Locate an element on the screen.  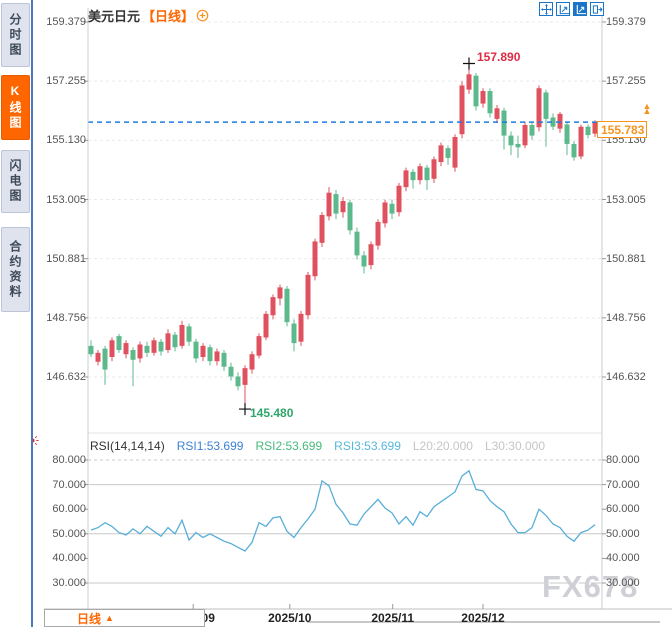
sidebar-tab-2: K线图 is located at coordinates (15, 107).